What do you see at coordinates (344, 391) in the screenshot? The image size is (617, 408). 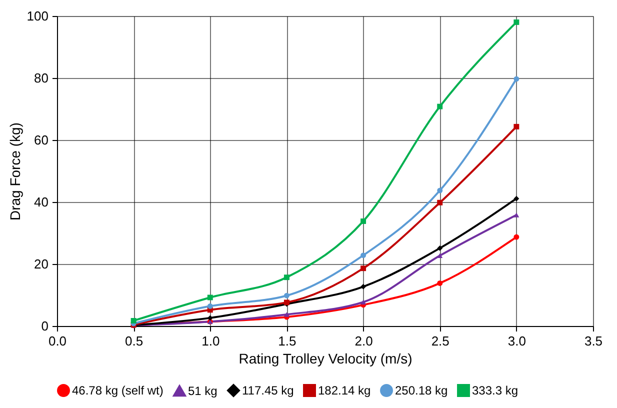 I see `legend-label: 182.14 kg` at bounding box center [344, 391].